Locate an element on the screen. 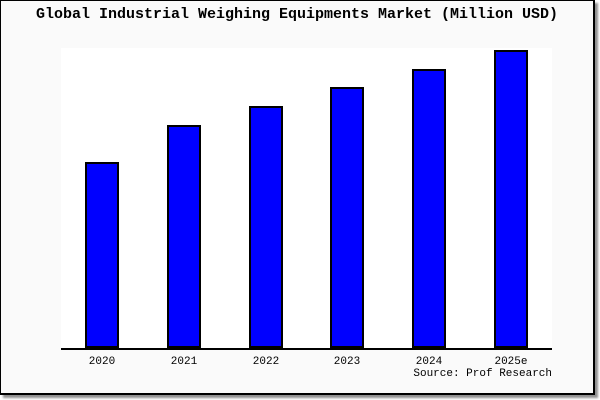  x-tick-label: 2020 is located at coordinates (102, 362).